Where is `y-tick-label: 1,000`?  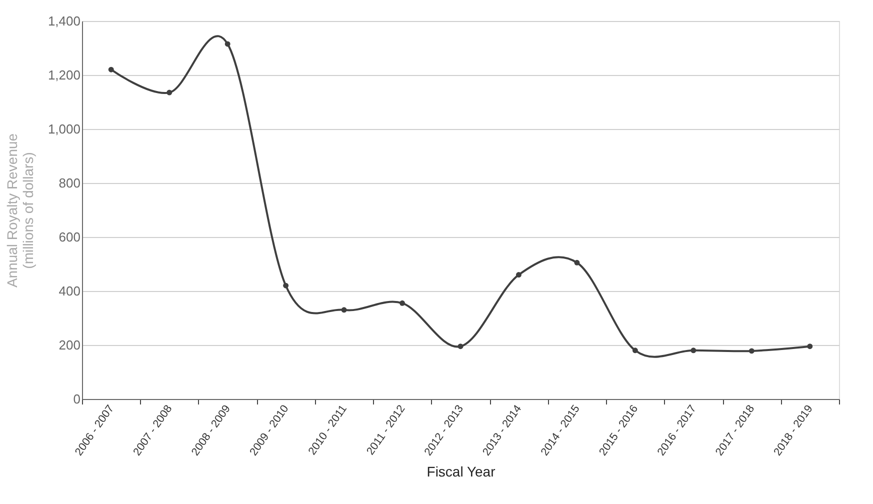
y-tick-label: 1,000 is located at coordinates (64, 129).